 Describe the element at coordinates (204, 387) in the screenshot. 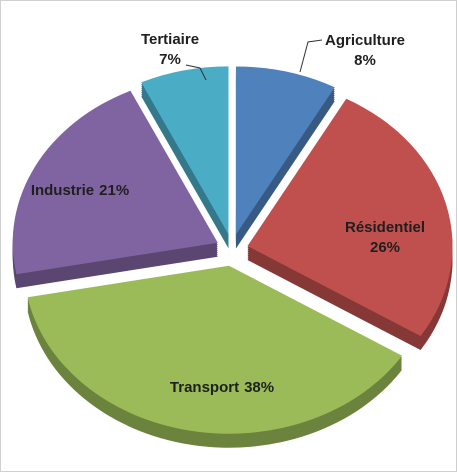

I see `category-label: Transport` at that location.